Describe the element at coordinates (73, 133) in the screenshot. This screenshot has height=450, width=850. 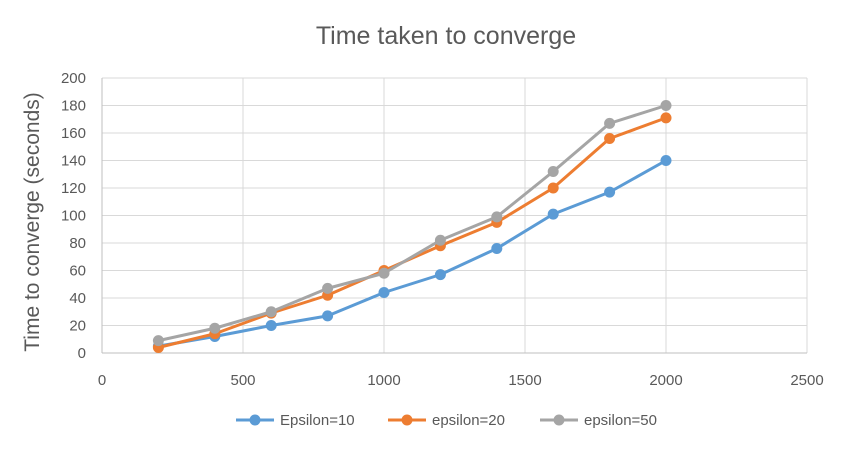
I see `y-tick-label: 160` at that location.